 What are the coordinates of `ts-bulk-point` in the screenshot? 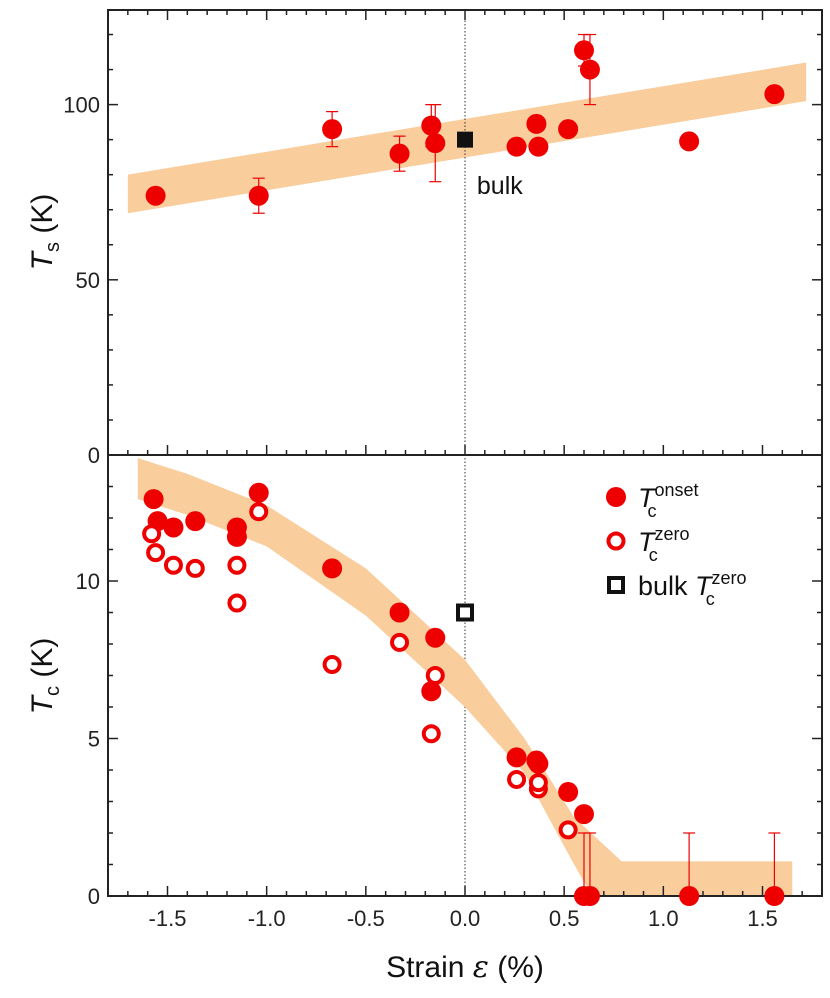 It's located at (465, 139).